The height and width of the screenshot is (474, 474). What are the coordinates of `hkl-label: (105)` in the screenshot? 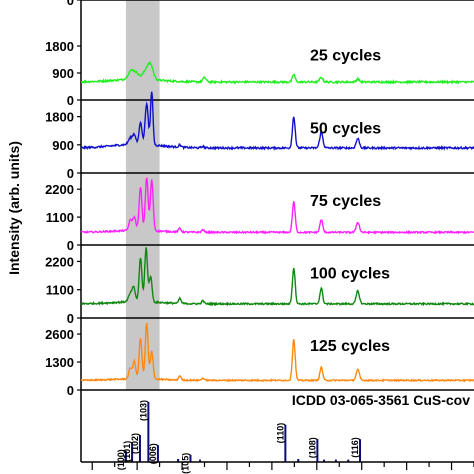 It's located at (186, 463).